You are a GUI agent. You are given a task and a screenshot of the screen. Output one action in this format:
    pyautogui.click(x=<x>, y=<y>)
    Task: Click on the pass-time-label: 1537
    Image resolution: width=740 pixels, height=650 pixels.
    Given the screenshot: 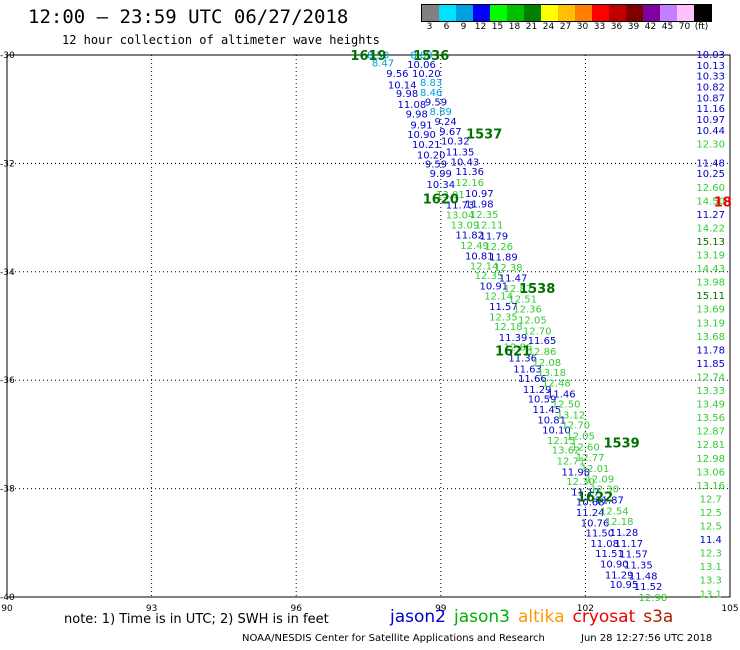 What is the action you would take?
    pyautogui.click(x=484, y=135)
    